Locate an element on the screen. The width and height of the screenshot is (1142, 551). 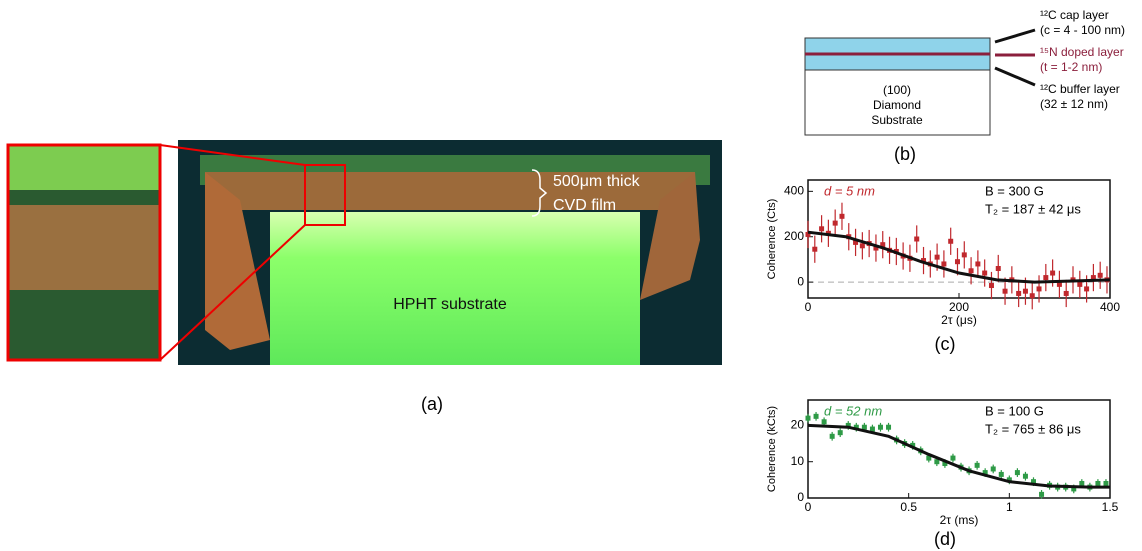
annotation: d = 5 nm is located at coordinates (849, 190).